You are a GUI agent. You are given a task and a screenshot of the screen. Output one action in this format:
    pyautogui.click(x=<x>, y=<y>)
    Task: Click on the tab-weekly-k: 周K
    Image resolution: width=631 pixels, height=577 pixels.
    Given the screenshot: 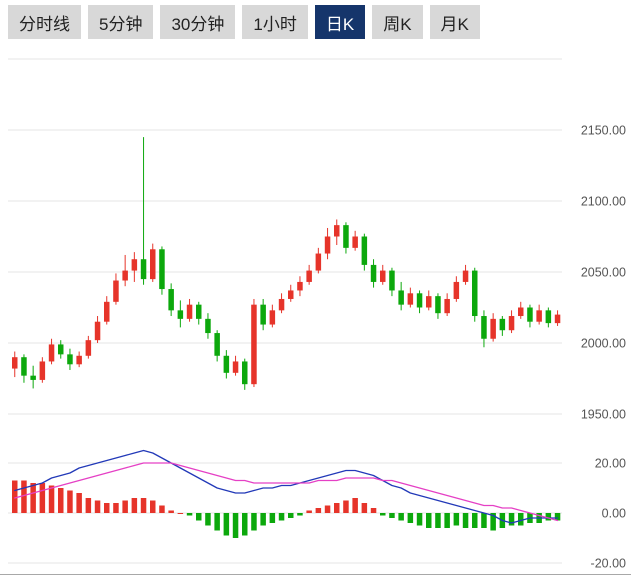 What is the action you would take?
    pyautogui.click(x=397, y=22)
    